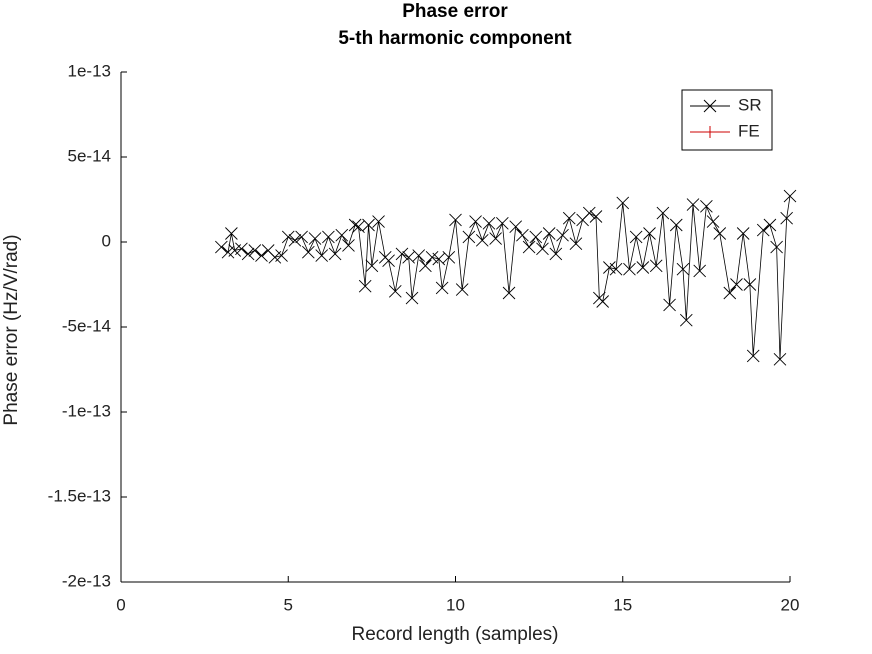 This screenshot has width=872, height=654. Describe the element at coordinates (455, 634) in the screenshot. I see `x-axis-label: Record length (samples)` at that location.